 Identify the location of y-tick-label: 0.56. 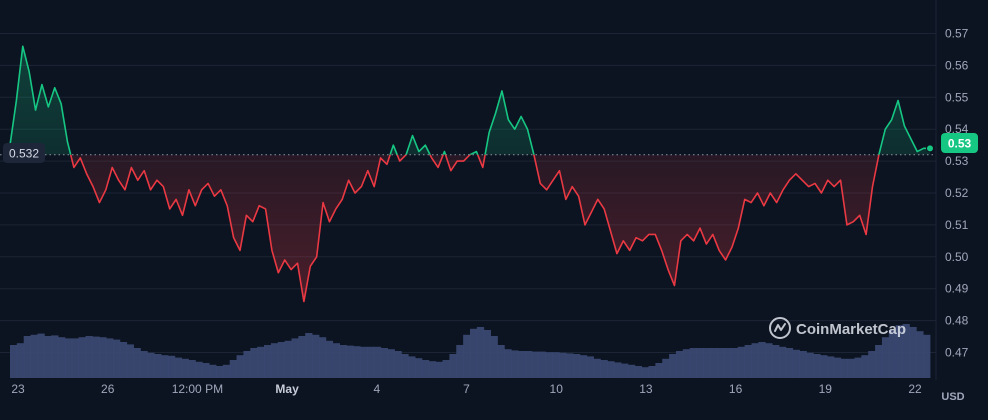
(957, 65).